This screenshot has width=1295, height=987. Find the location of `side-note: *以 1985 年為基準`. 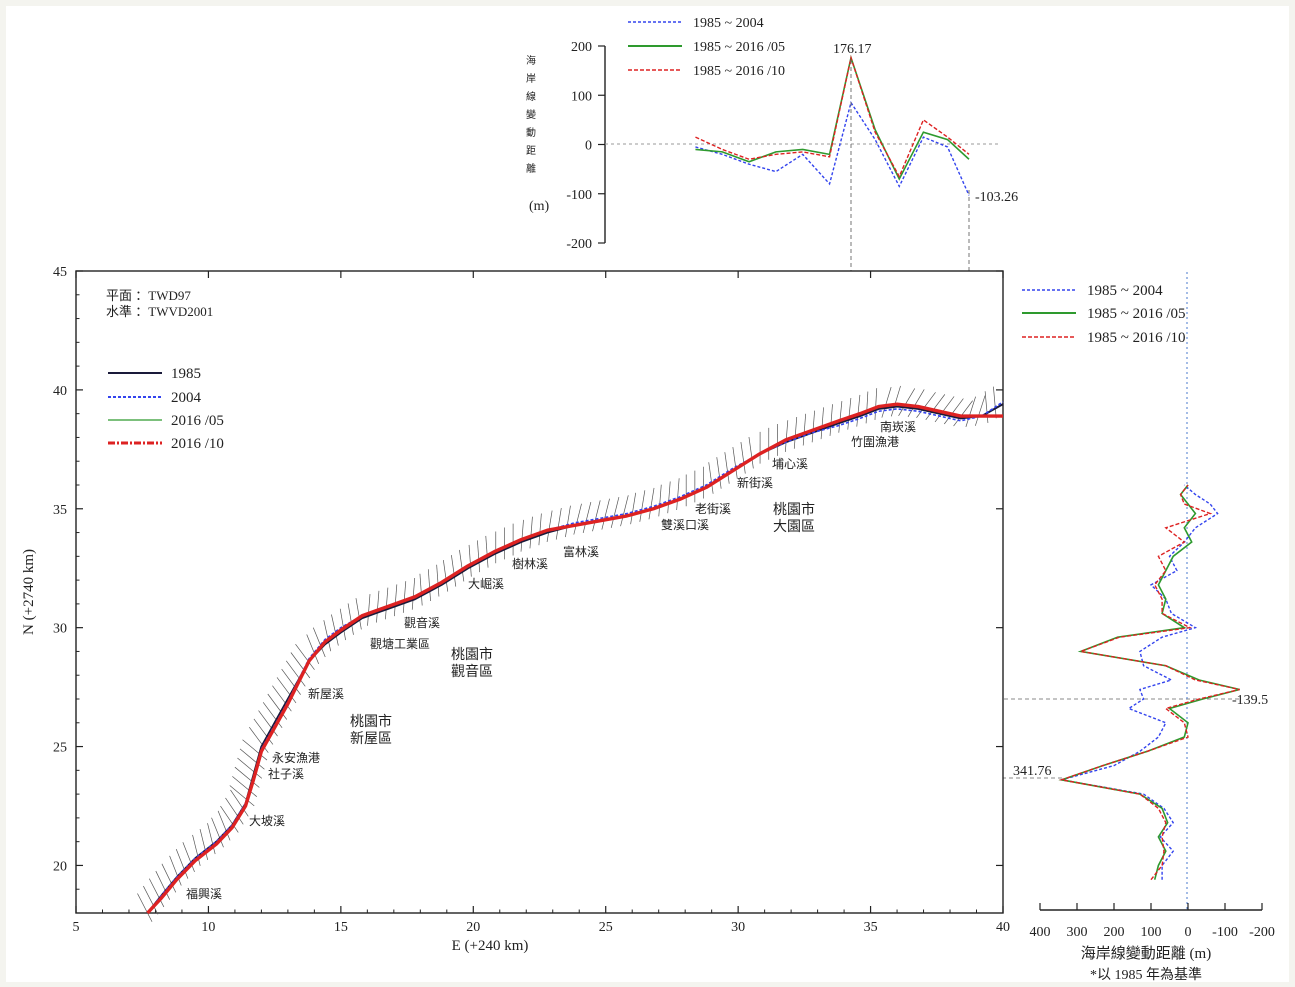

side-note: *以 1985 年為基準 is located at coordinates (1146, 974).